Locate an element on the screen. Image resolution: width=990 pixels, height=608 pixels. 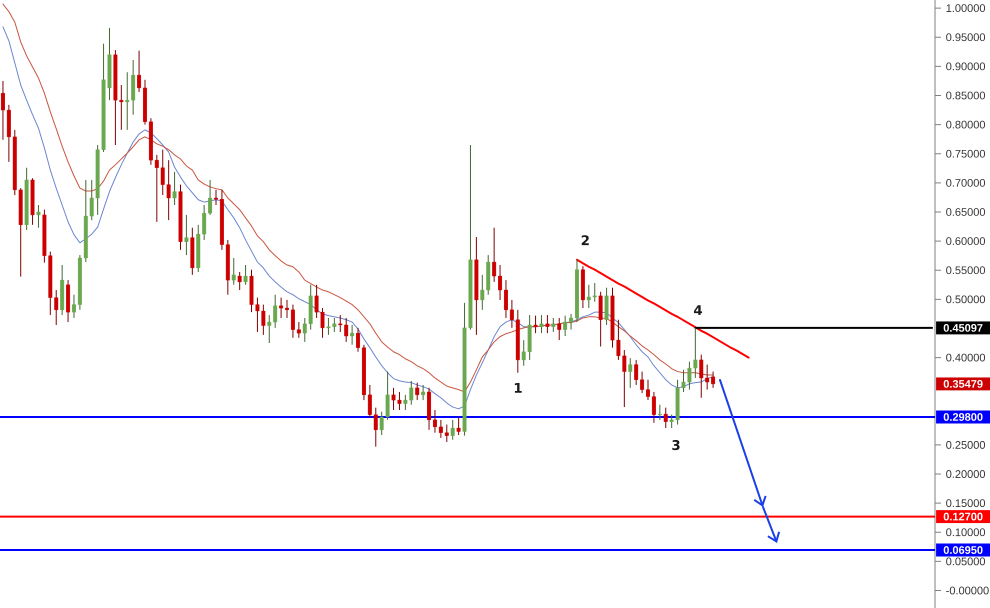
y-tick-label: 0.75000 is located at coordinates (966, 154).